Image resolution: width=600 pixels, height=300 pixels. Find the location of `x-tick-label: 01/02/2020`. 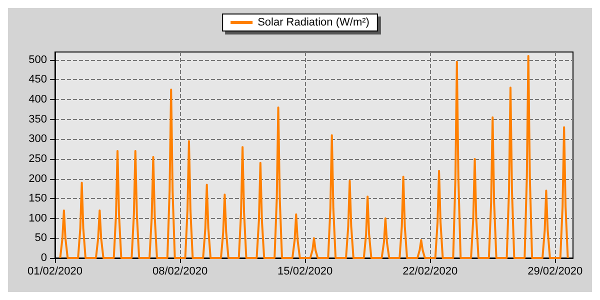

x-tick-label: 01/02/2020 is located at coordinates (55, 272).